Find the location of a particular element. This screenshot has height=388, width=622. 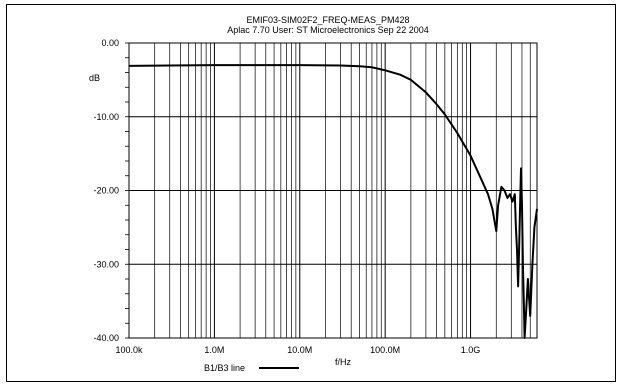

x-tick-labels: 100.0k 1.0M 10.0M 100.0M 1.0G is located at coordinates (297, 350).